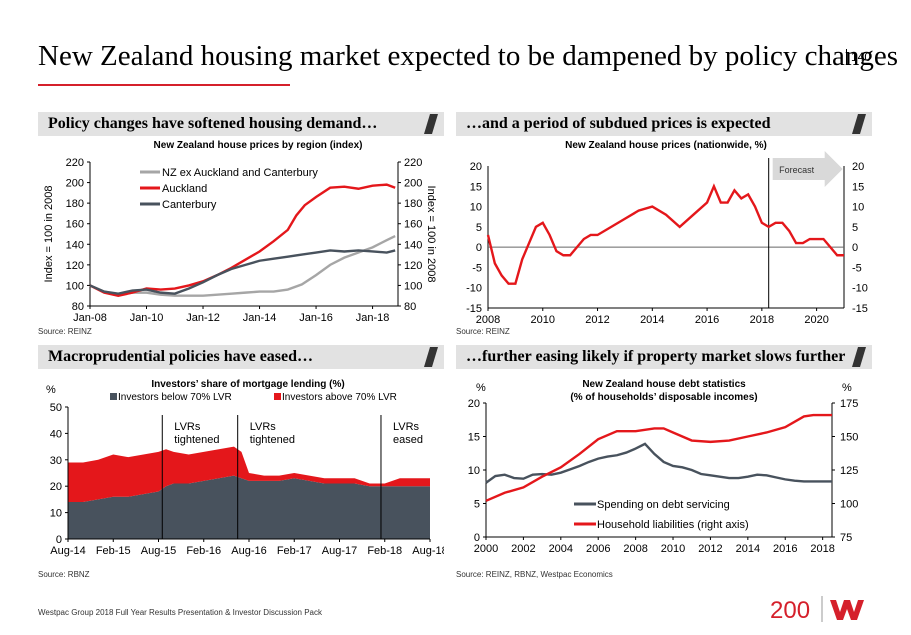 The image size is (911, 635). I want to click on y-tick-label-right: 0, so click(855, 248).